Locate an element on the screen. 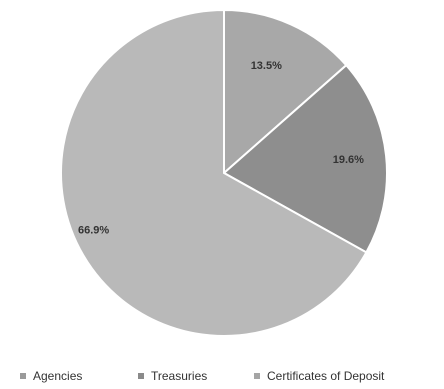  pie-slice-agencies is located at coordinates (285, 92).